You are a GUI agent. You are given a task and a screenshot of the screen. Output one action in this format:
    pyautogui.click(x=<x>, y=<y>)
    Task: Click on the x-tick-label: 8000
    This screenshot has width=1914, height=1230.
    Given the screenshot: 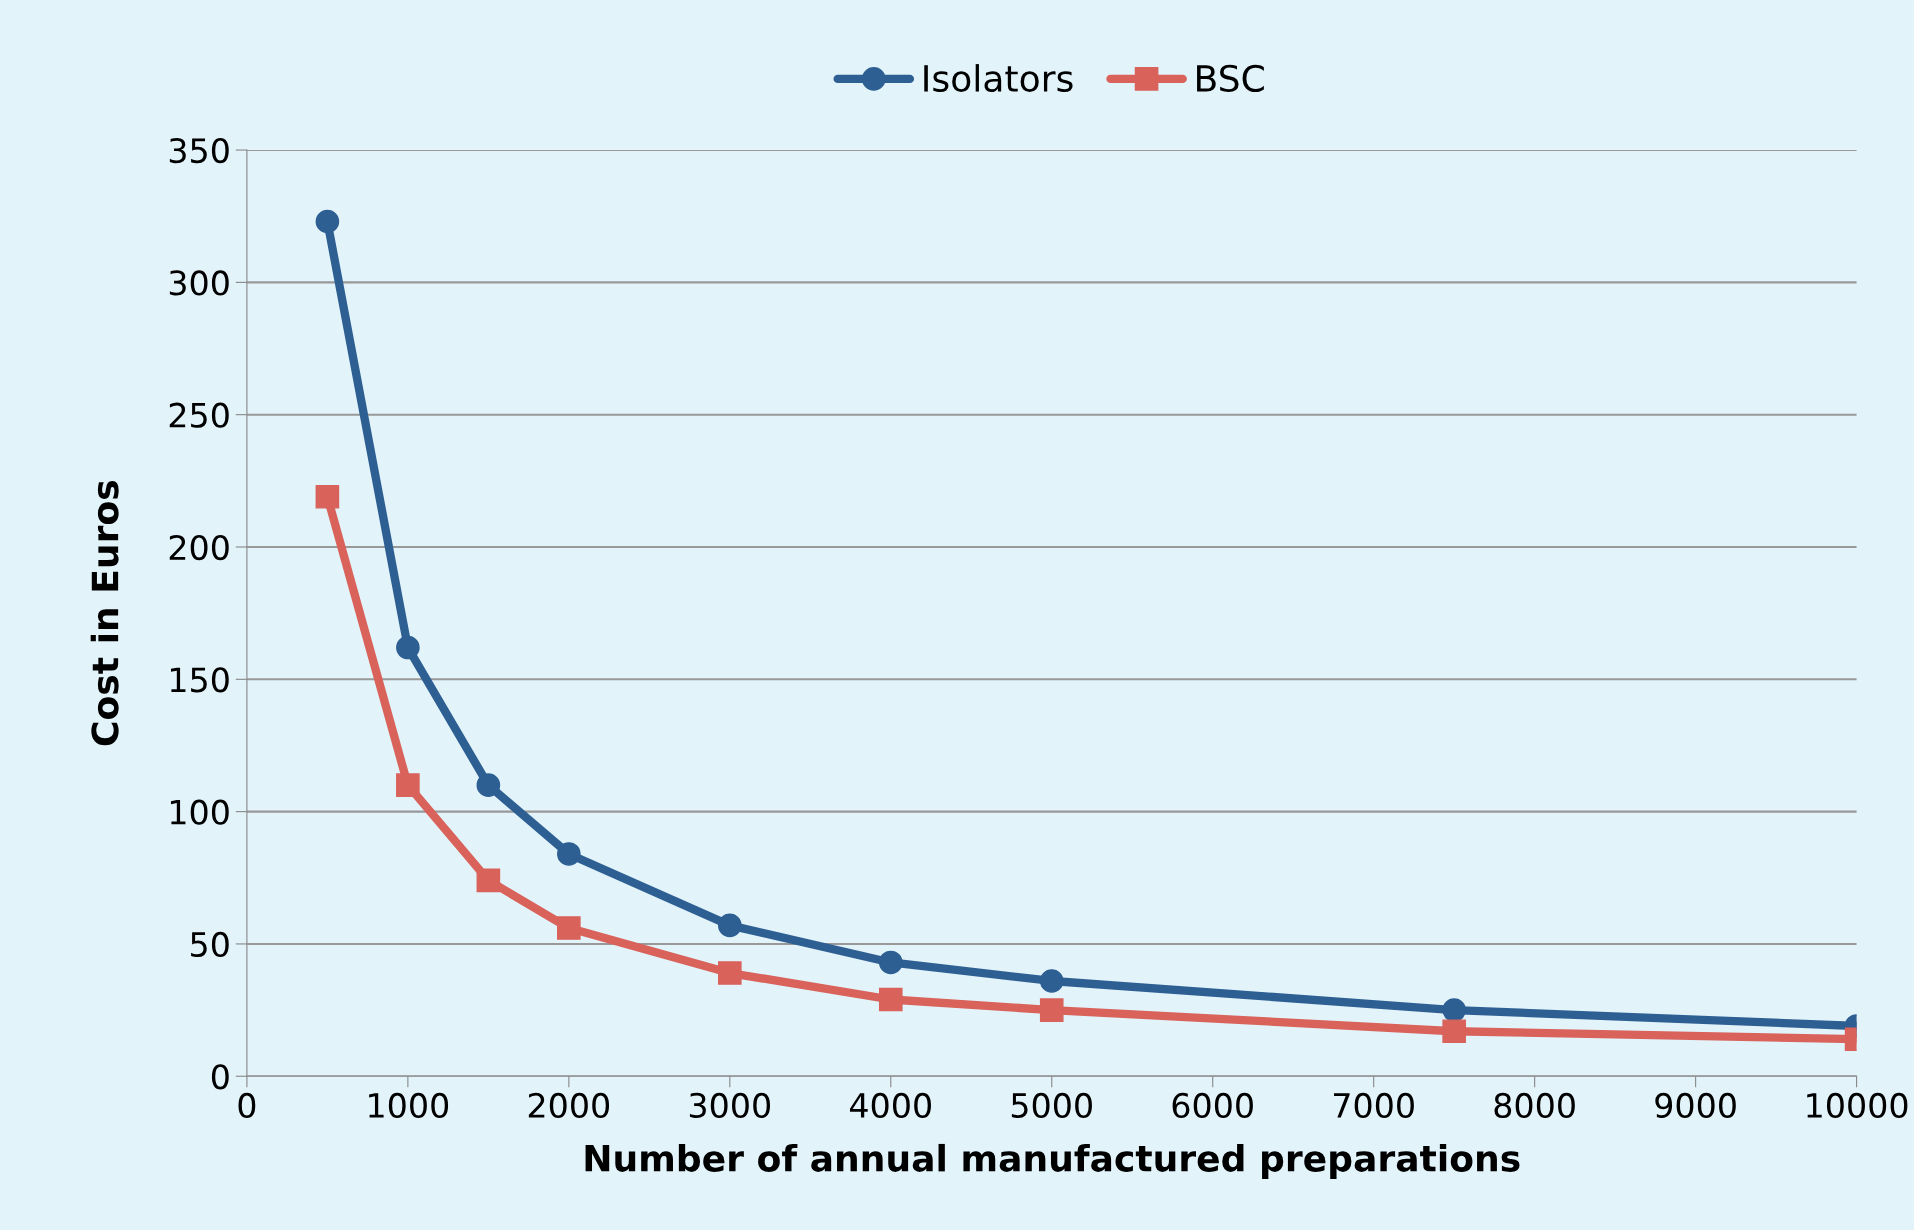 What is the action you would take?
    pyautogui.click(x=1534, y=1105)
    